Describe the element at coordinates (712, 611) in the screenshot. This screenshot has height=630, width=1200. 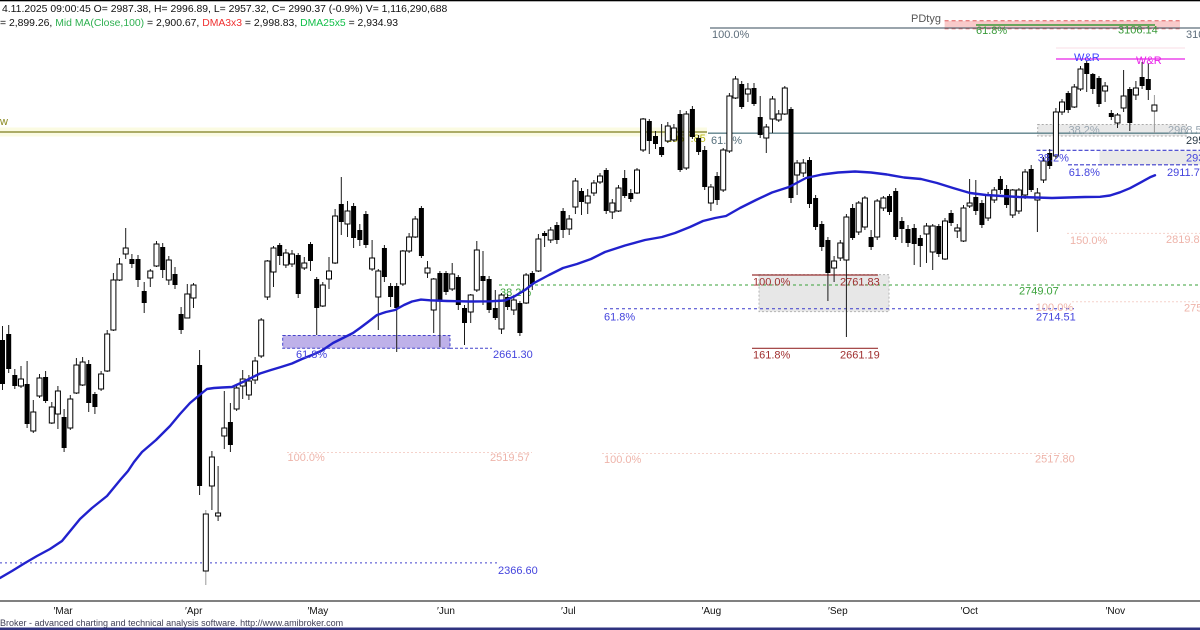
I see `svg-text: ′Aug` at that location.